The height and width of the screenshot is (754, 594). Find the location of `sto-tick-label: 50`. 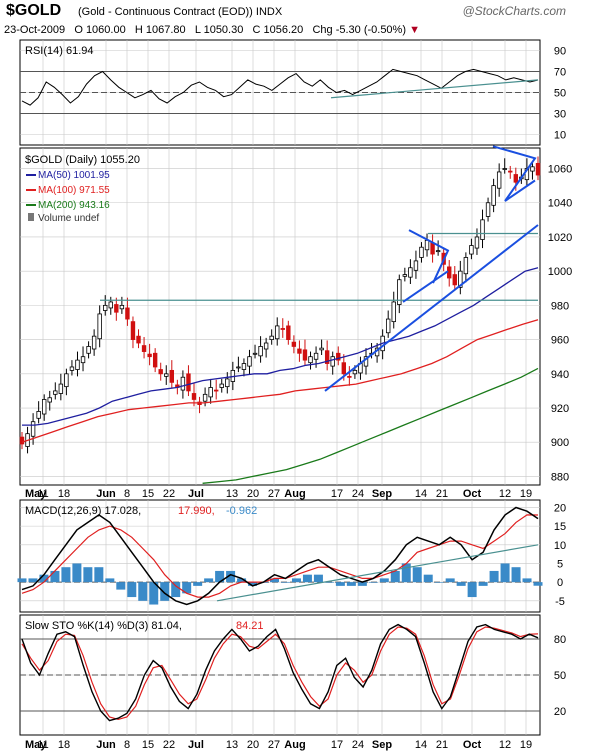

sto-tick-label: 50 is located at coordinates (560, 676).